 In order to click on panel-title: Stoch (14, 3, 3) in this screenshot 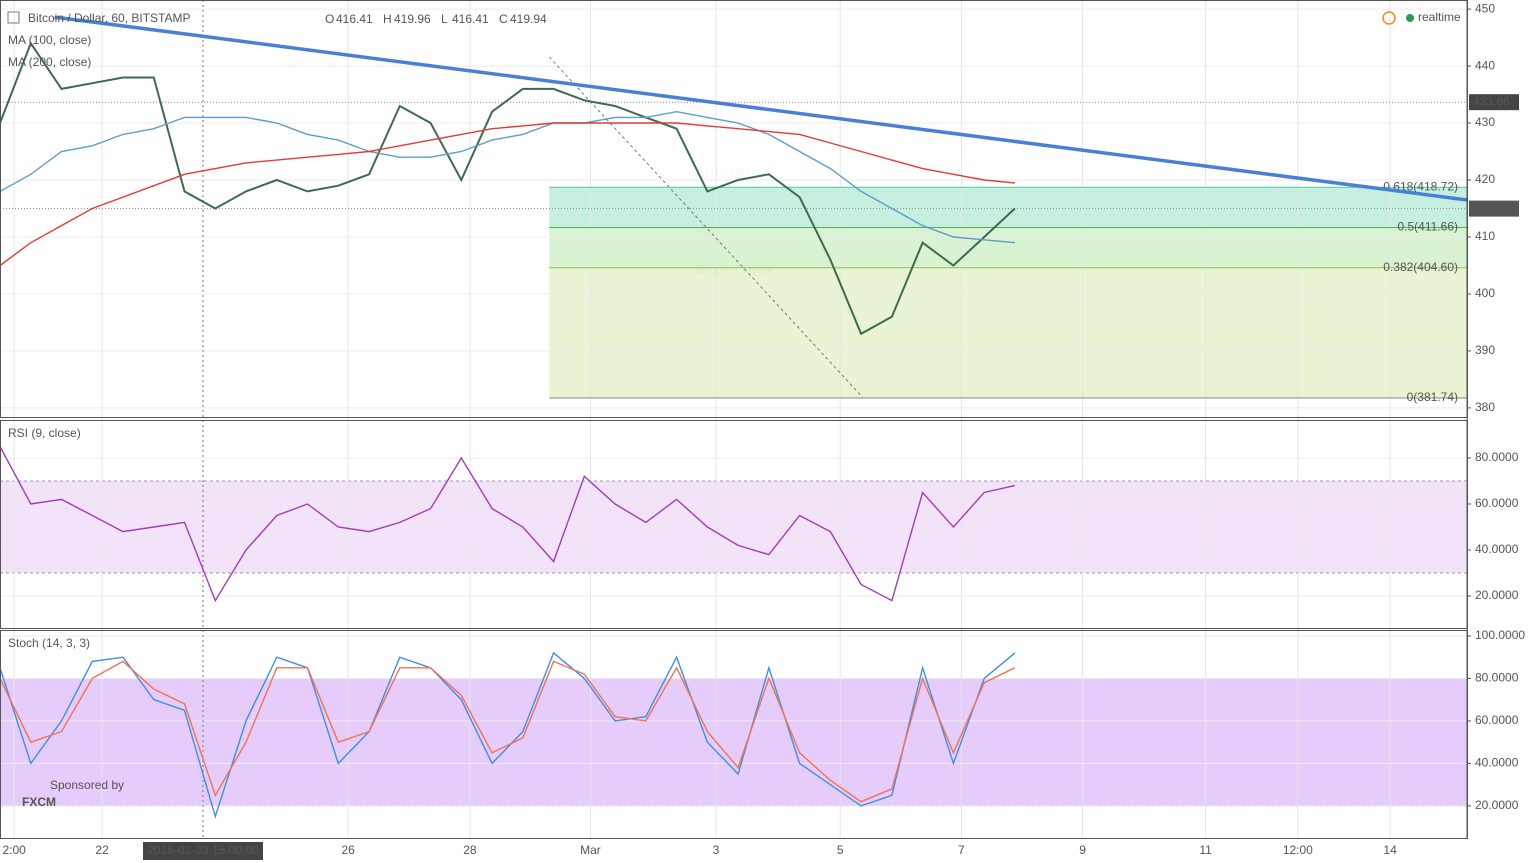, I will do `click(49, 643)`.